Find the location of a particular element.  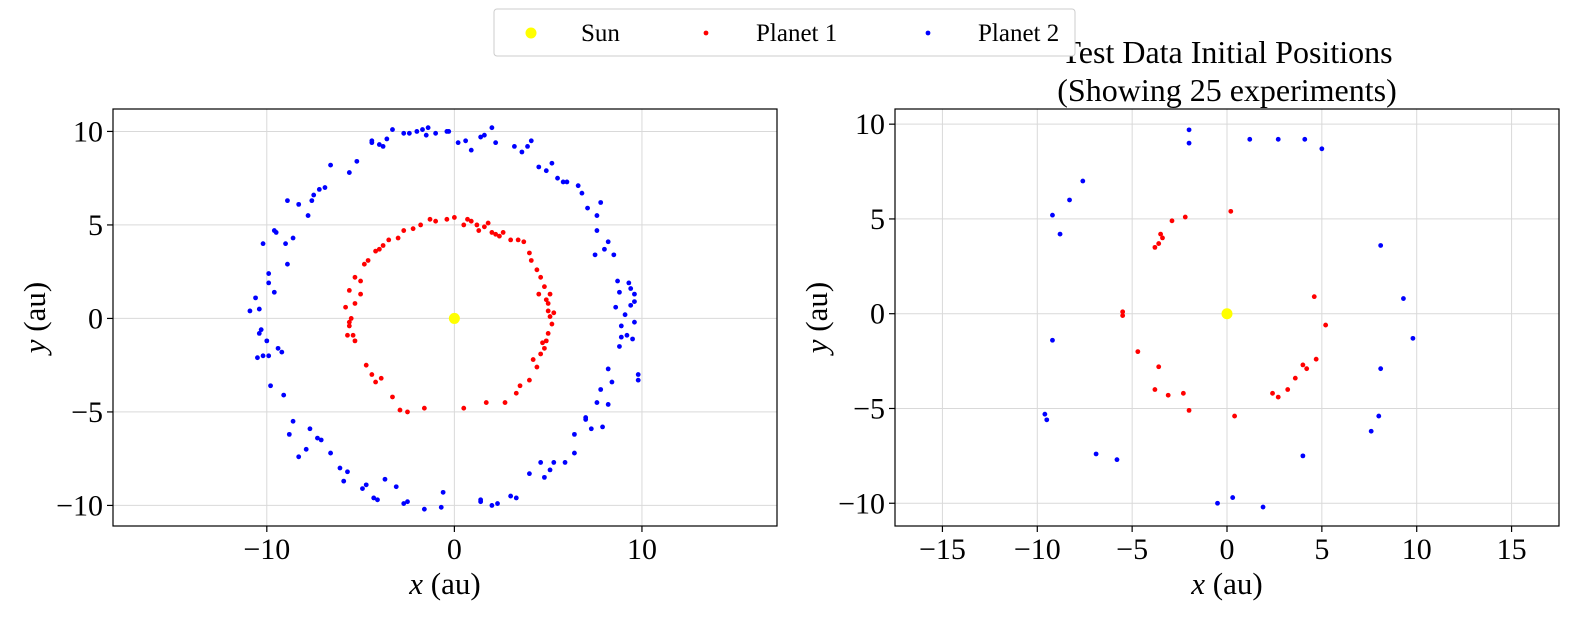

left-plot-x-axis-label-var: x is located at coordinates (415, 583).